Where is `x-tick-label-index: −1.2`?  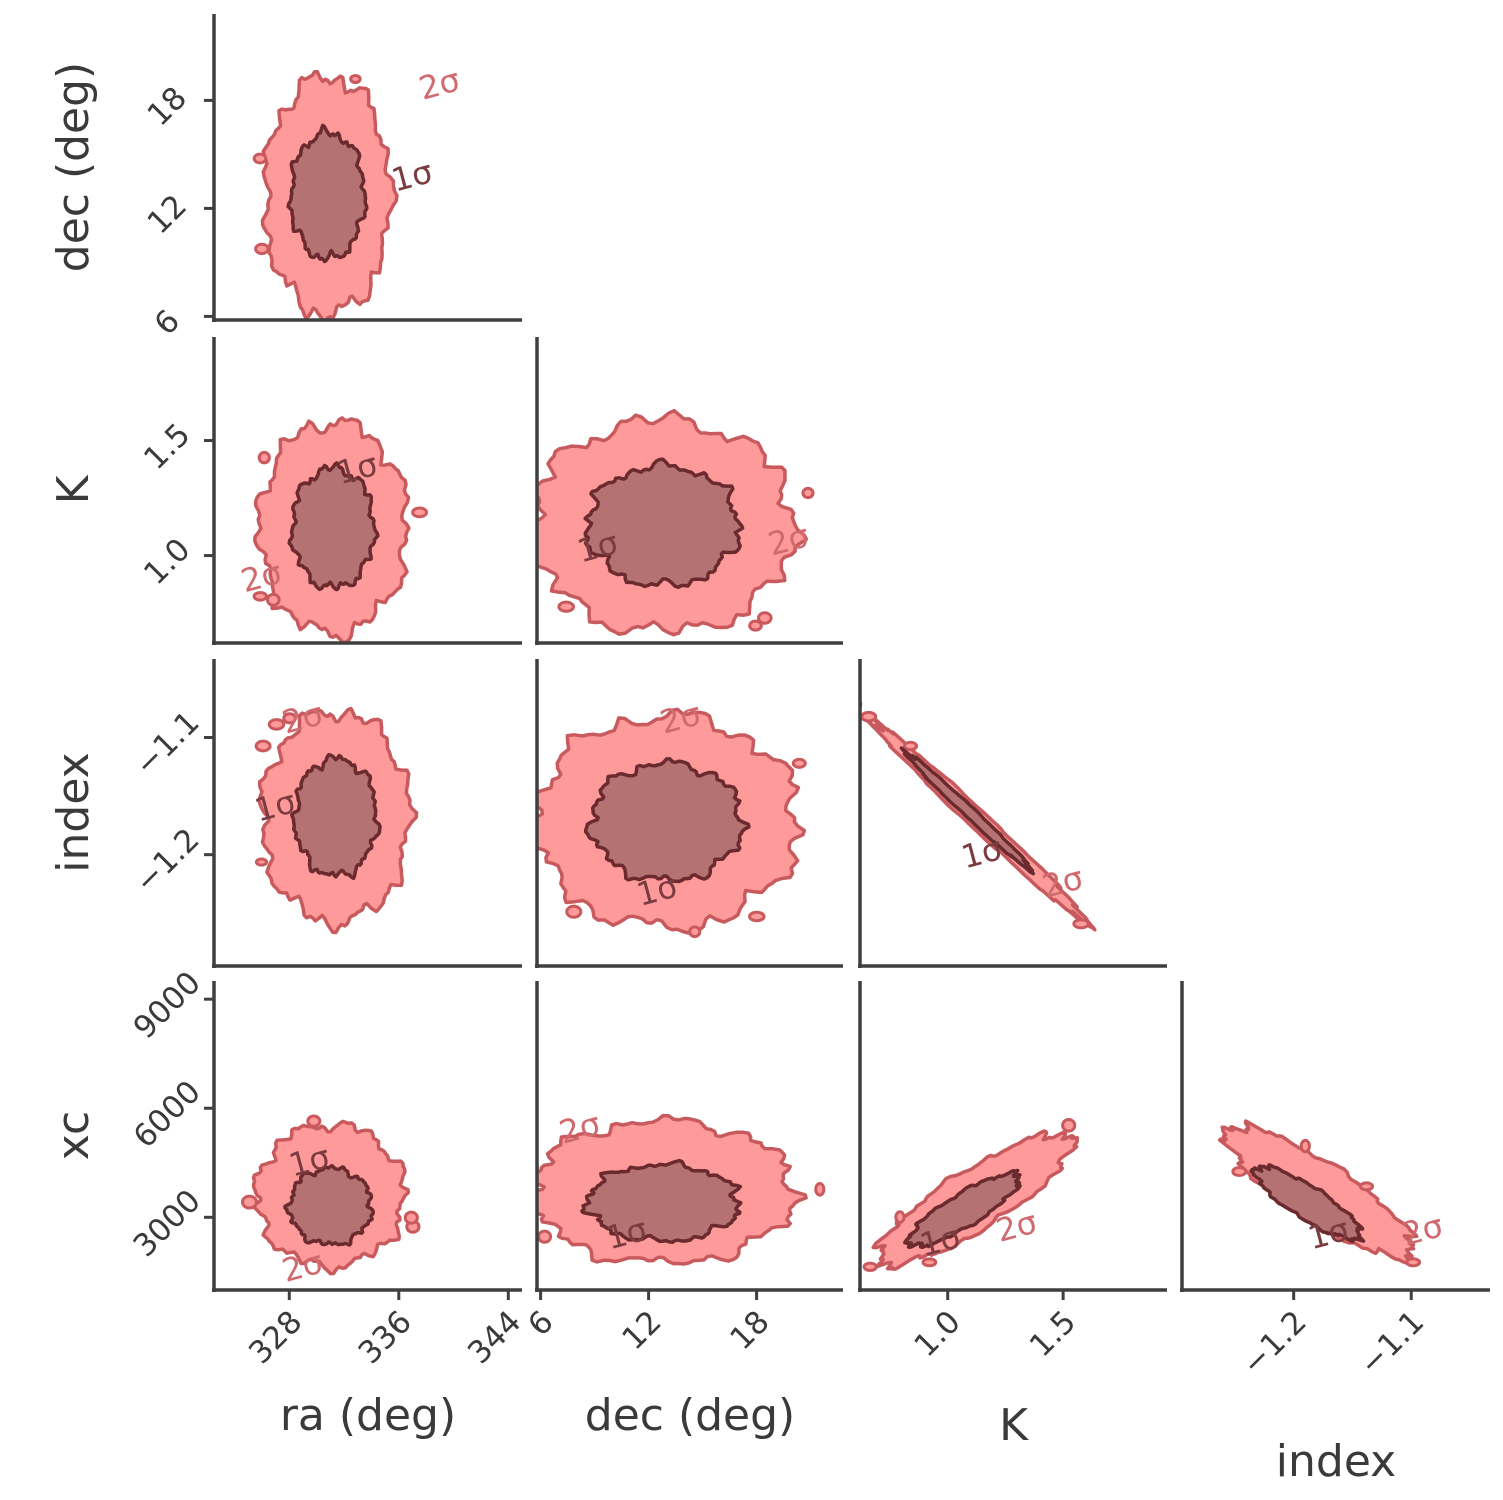
x-tick-label-index: −1.2 is located at coordinates (1274, 1343).